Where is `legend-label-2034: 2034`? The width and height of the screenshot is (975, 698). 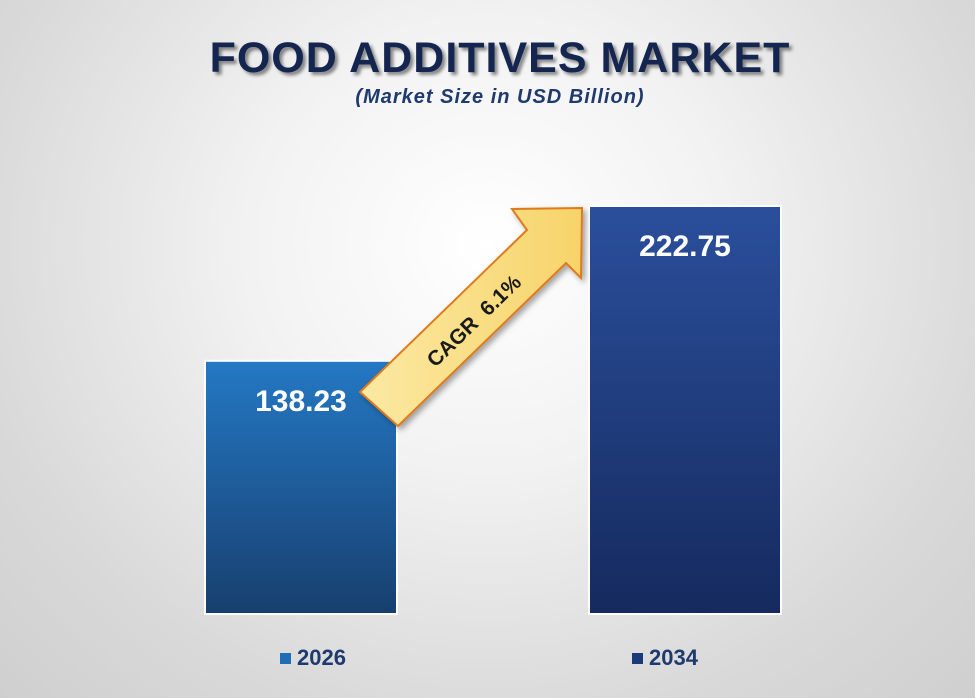 legend-label-2034: 2034 is located at coordinates (673, 657).